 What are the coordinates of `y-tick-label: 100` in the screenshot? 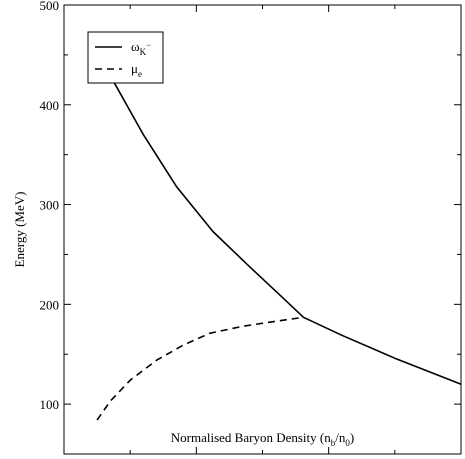 It's located at (50, 404).